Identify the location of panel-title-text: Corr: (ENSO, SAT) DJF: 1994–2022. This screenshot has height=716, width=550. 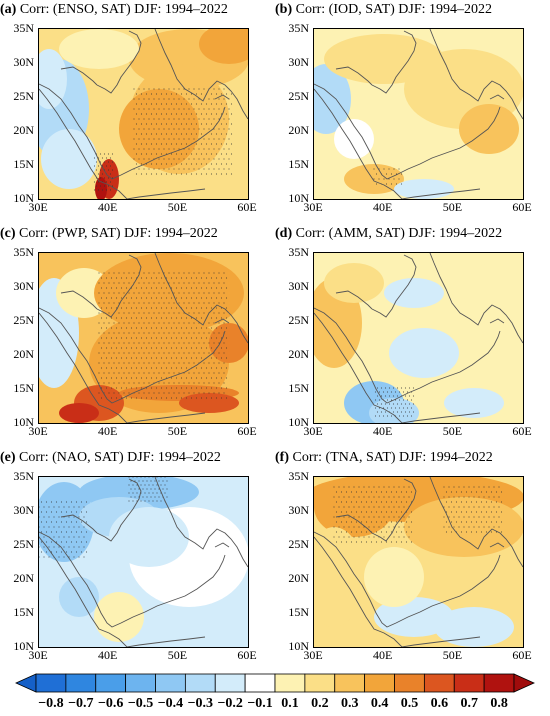
(124, 9).